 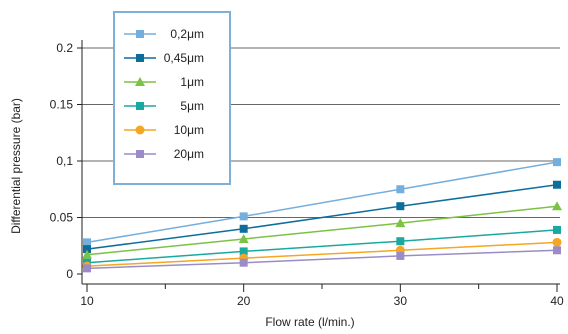 I want to click on legend-label: 5μm, so click(x=192, y=106).